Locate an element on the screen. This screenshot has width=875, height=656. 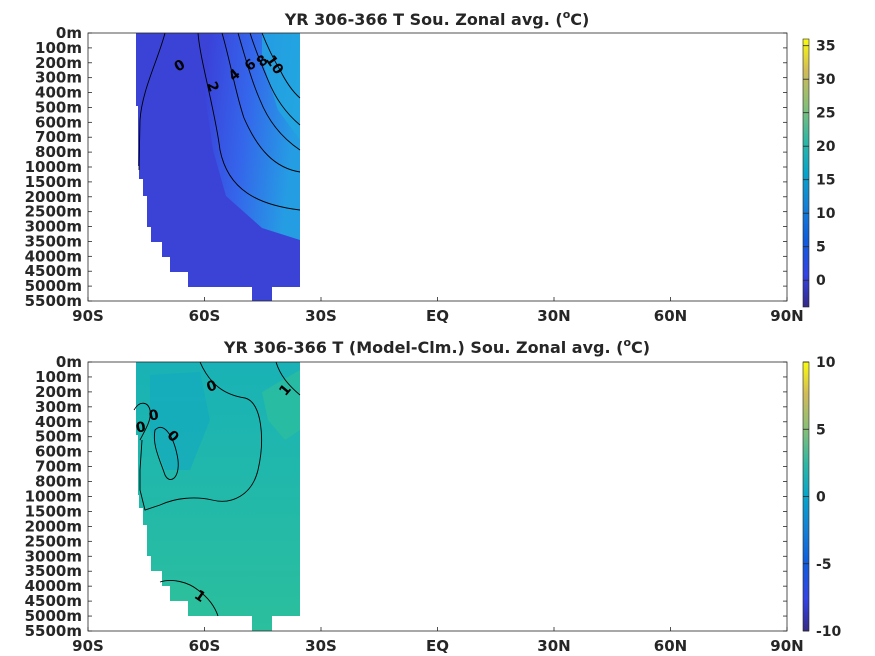
contour-0-inner is located at coordinates (166, 453).